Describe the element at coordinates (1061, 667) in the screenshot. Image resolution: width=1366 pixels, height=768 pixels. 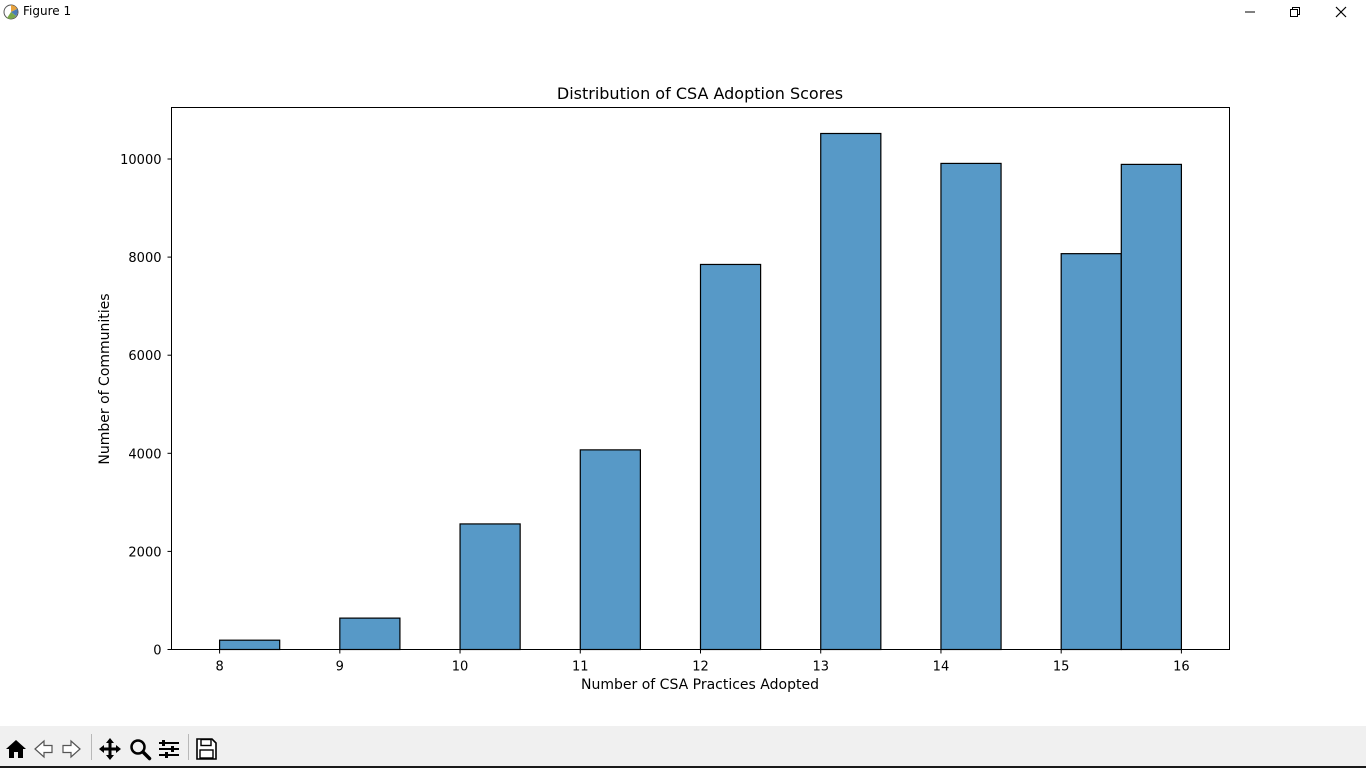
I see `x-tick-label: 15` at that location.